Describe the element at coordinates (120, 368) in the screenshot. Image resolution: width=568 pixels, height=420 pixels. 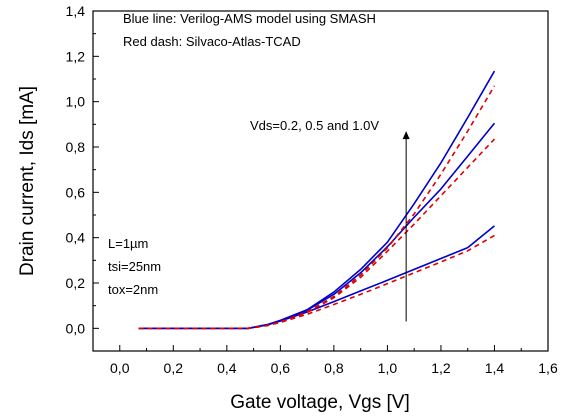
I see `x-tick-label: 0,0` at that location.